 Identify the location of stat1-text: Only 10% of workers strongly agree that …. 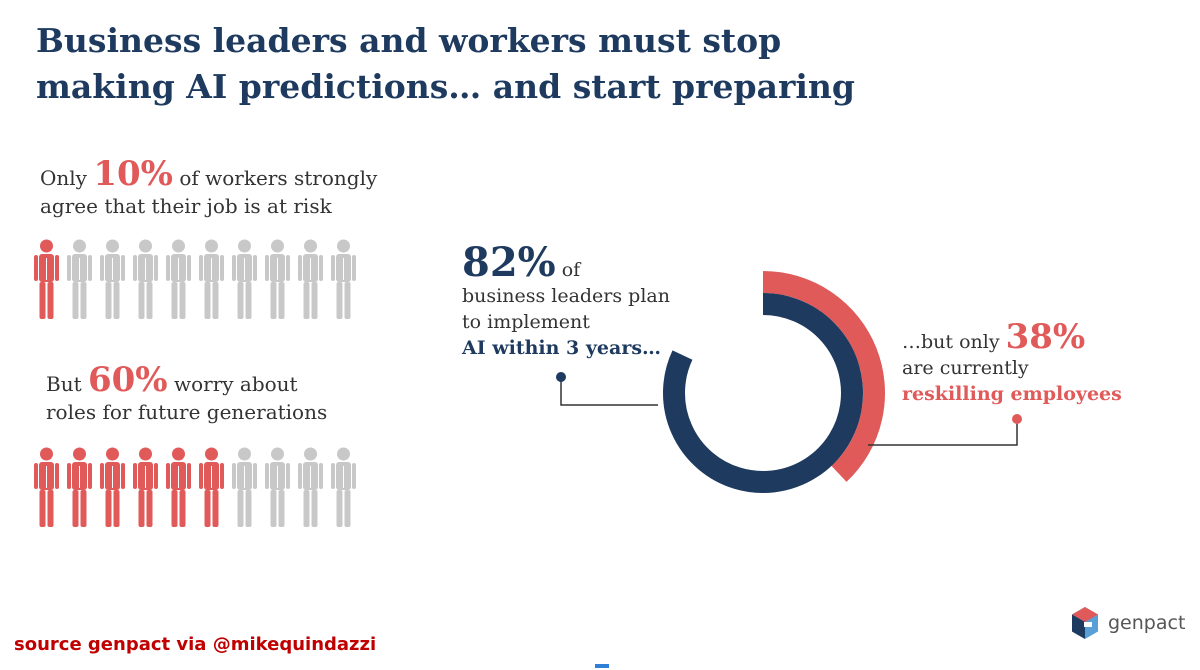
(209, 188).